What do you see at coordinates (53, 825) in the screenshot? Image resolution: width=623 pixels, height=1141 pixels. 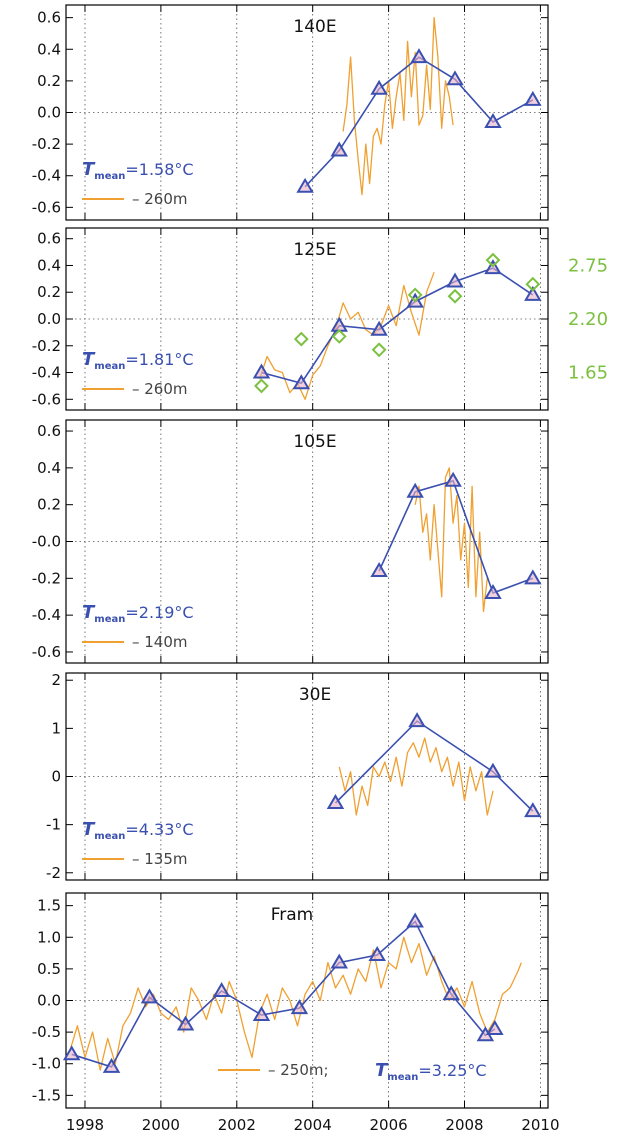 I see `y-tick-label: -1` at bounding box center [53, 825].